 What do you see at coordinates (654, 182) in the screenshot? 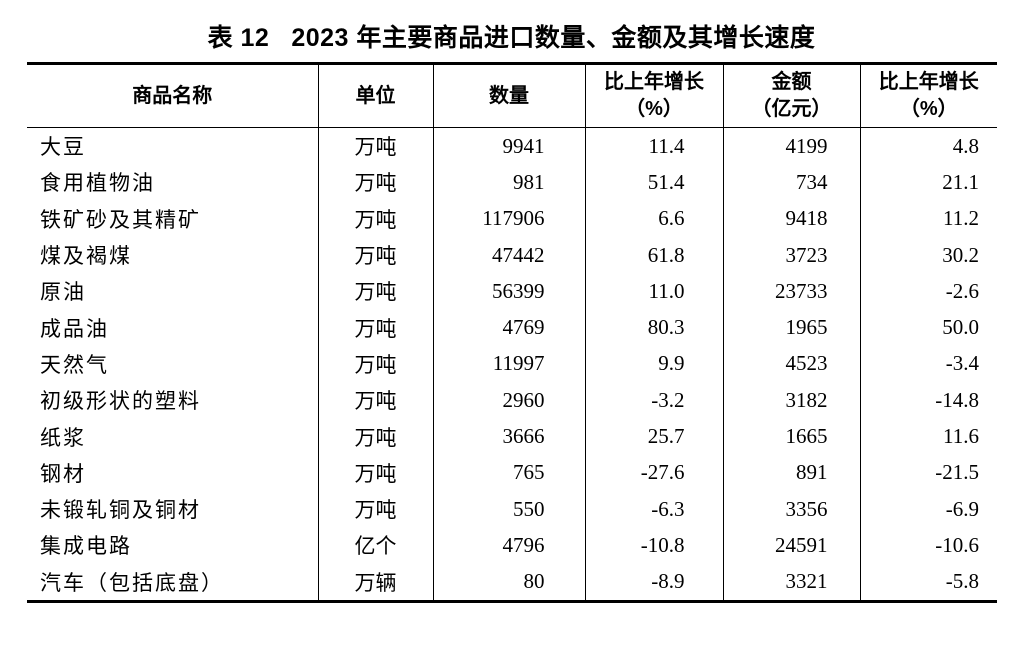
I see `cell-quantity-growth: 51.4` at bounding box center [654, 182].